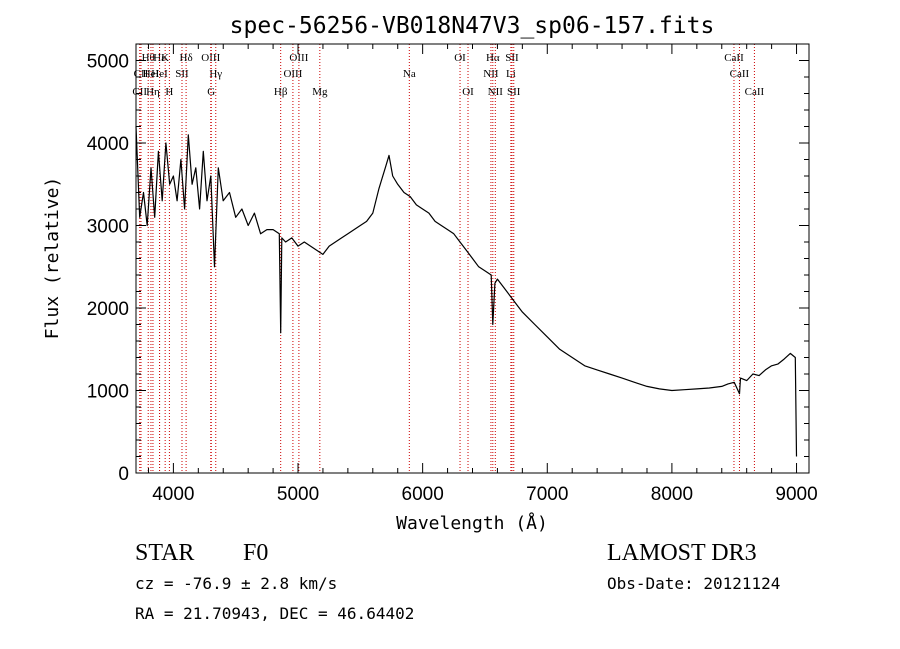 This screenshot has width=900, height=649. Describe the element at coordinates (512, 58) in the screenshot. I see `line-marker-label-24: SII` at that location.